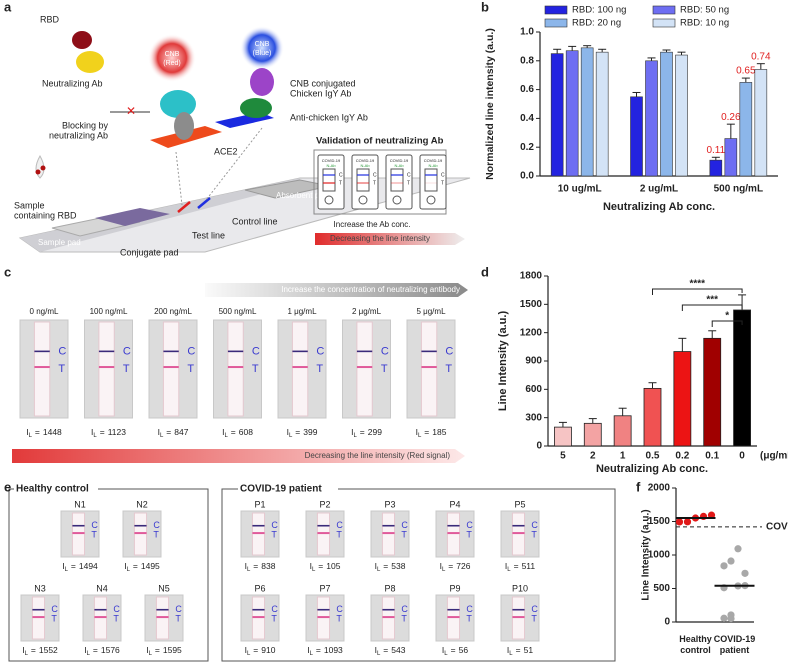  What do you see at coordinates (238, 311) in the screenshot?
I see `concentration-label: 500 ng/mL` at bounding box center [238, 311].